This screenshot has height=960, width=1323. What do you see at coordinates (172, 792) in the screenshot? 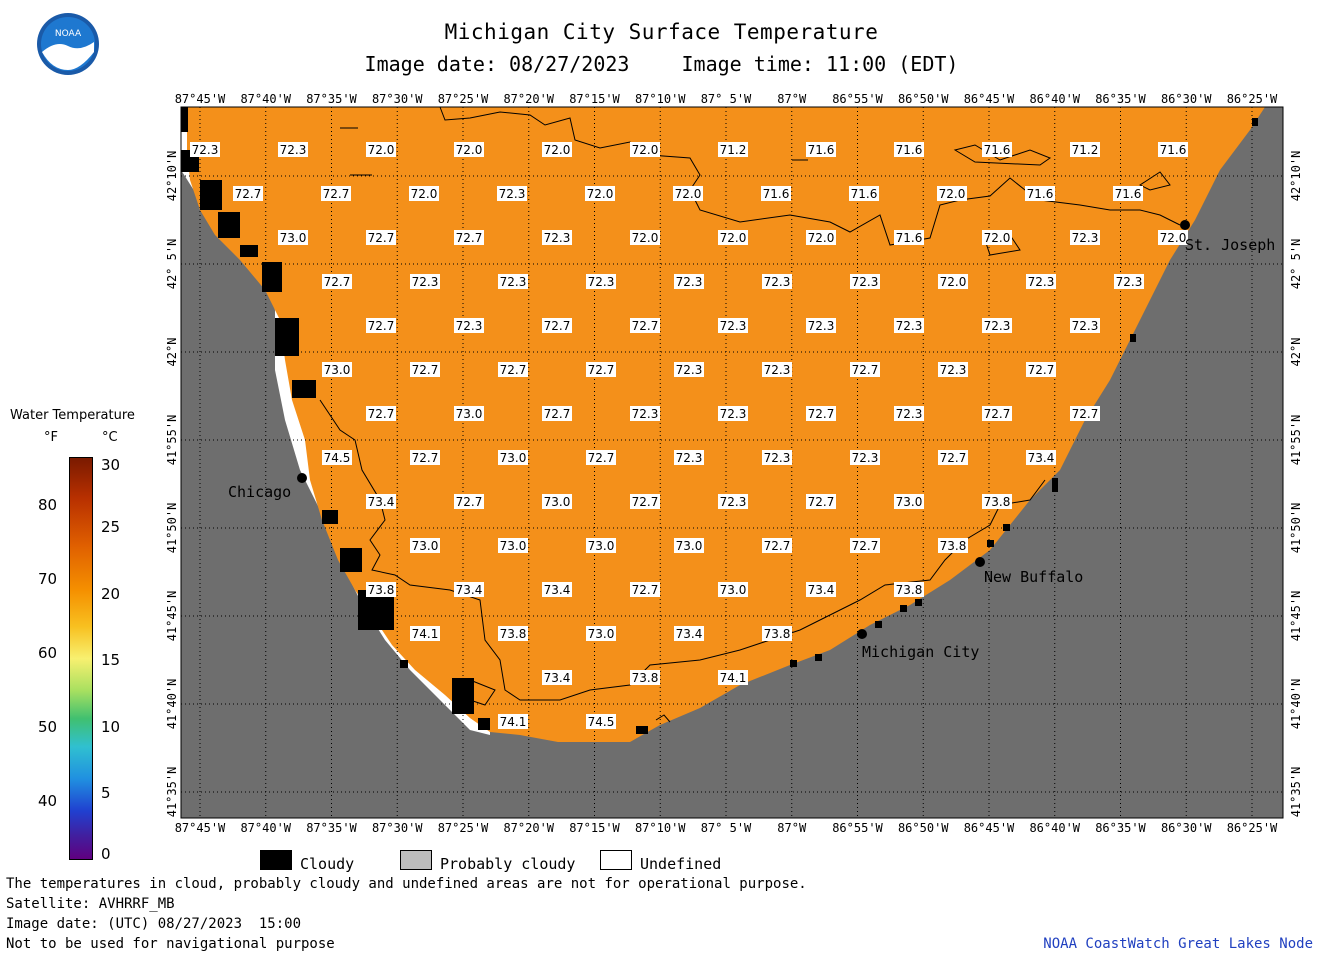
I see `latitude-label: 41°35'N` at bounding box center [172, 792].